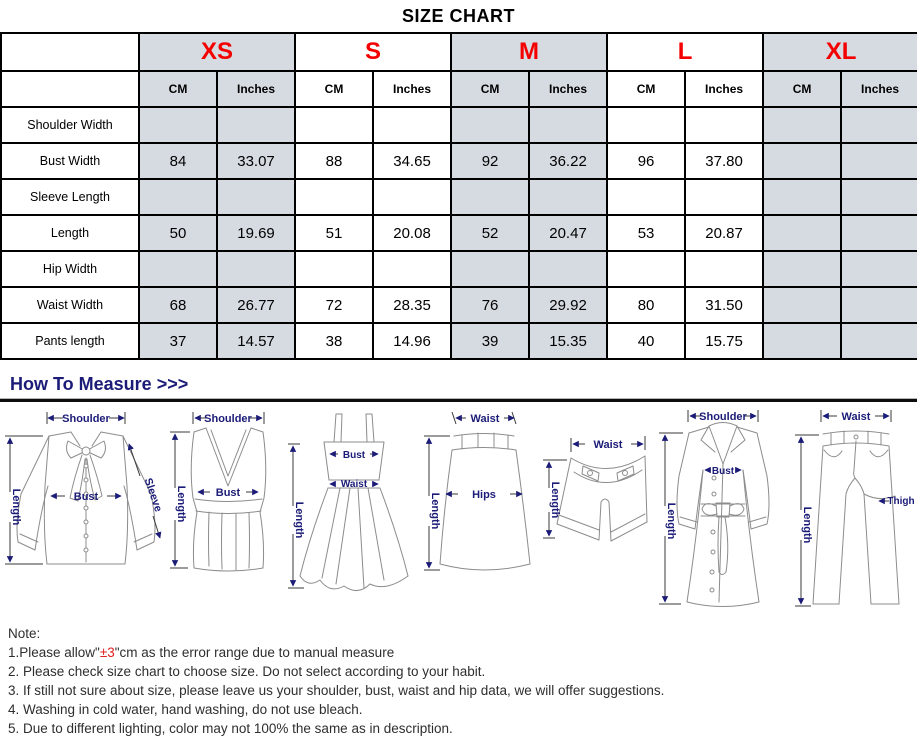 The image size is (917, 752). Describe the element at coordinates (70, 125) in the screenshot. I see `row-label: Shoulder Width` at that location.